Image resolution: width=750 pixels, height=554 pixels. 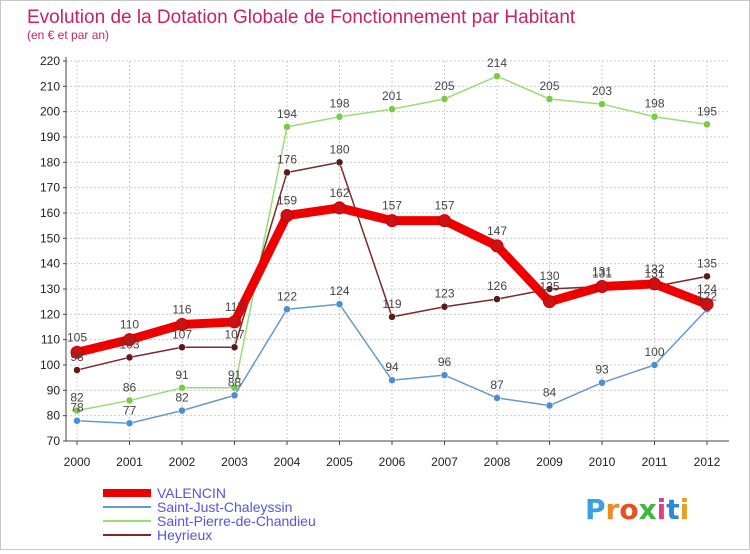 What do you see at coordinates (595, 509) in the screenshot?
I see `logo-letter: P` at bounding box center [595, 509].